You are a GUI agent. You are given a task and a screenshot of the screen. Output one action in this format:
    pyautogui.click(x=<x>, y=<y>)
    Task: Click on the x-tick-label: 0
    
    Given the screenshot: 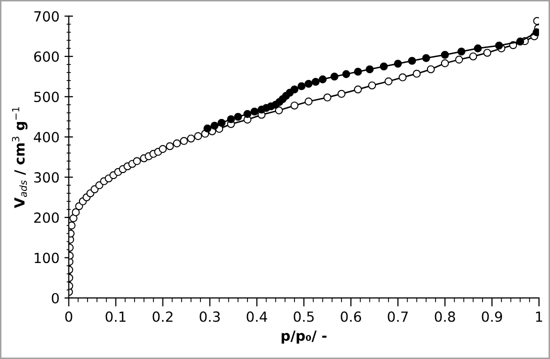 What is the action you would take?
    pyautogui.click(x=68, y=316)
    